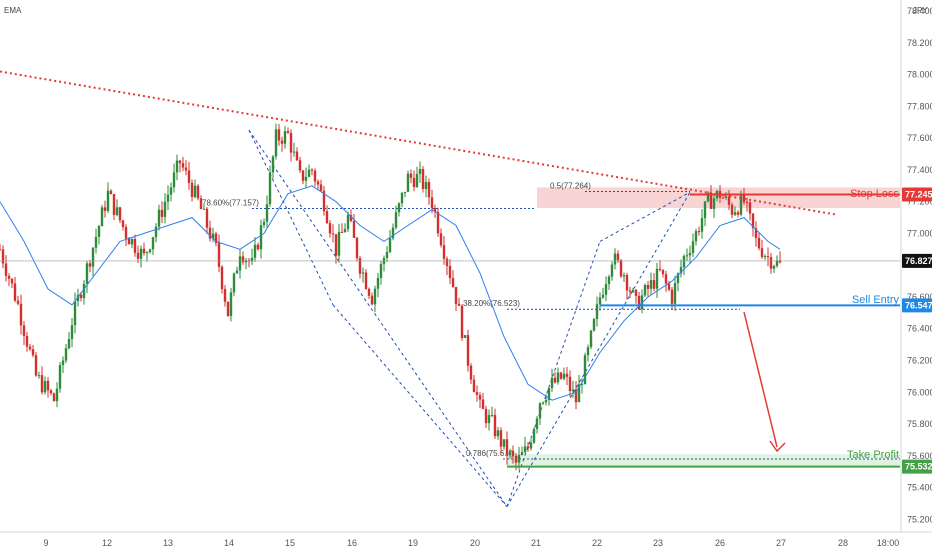  Describe the element at coordinates (658, 543) in the screenshot. I see `x-tick-label: 23` at that location.